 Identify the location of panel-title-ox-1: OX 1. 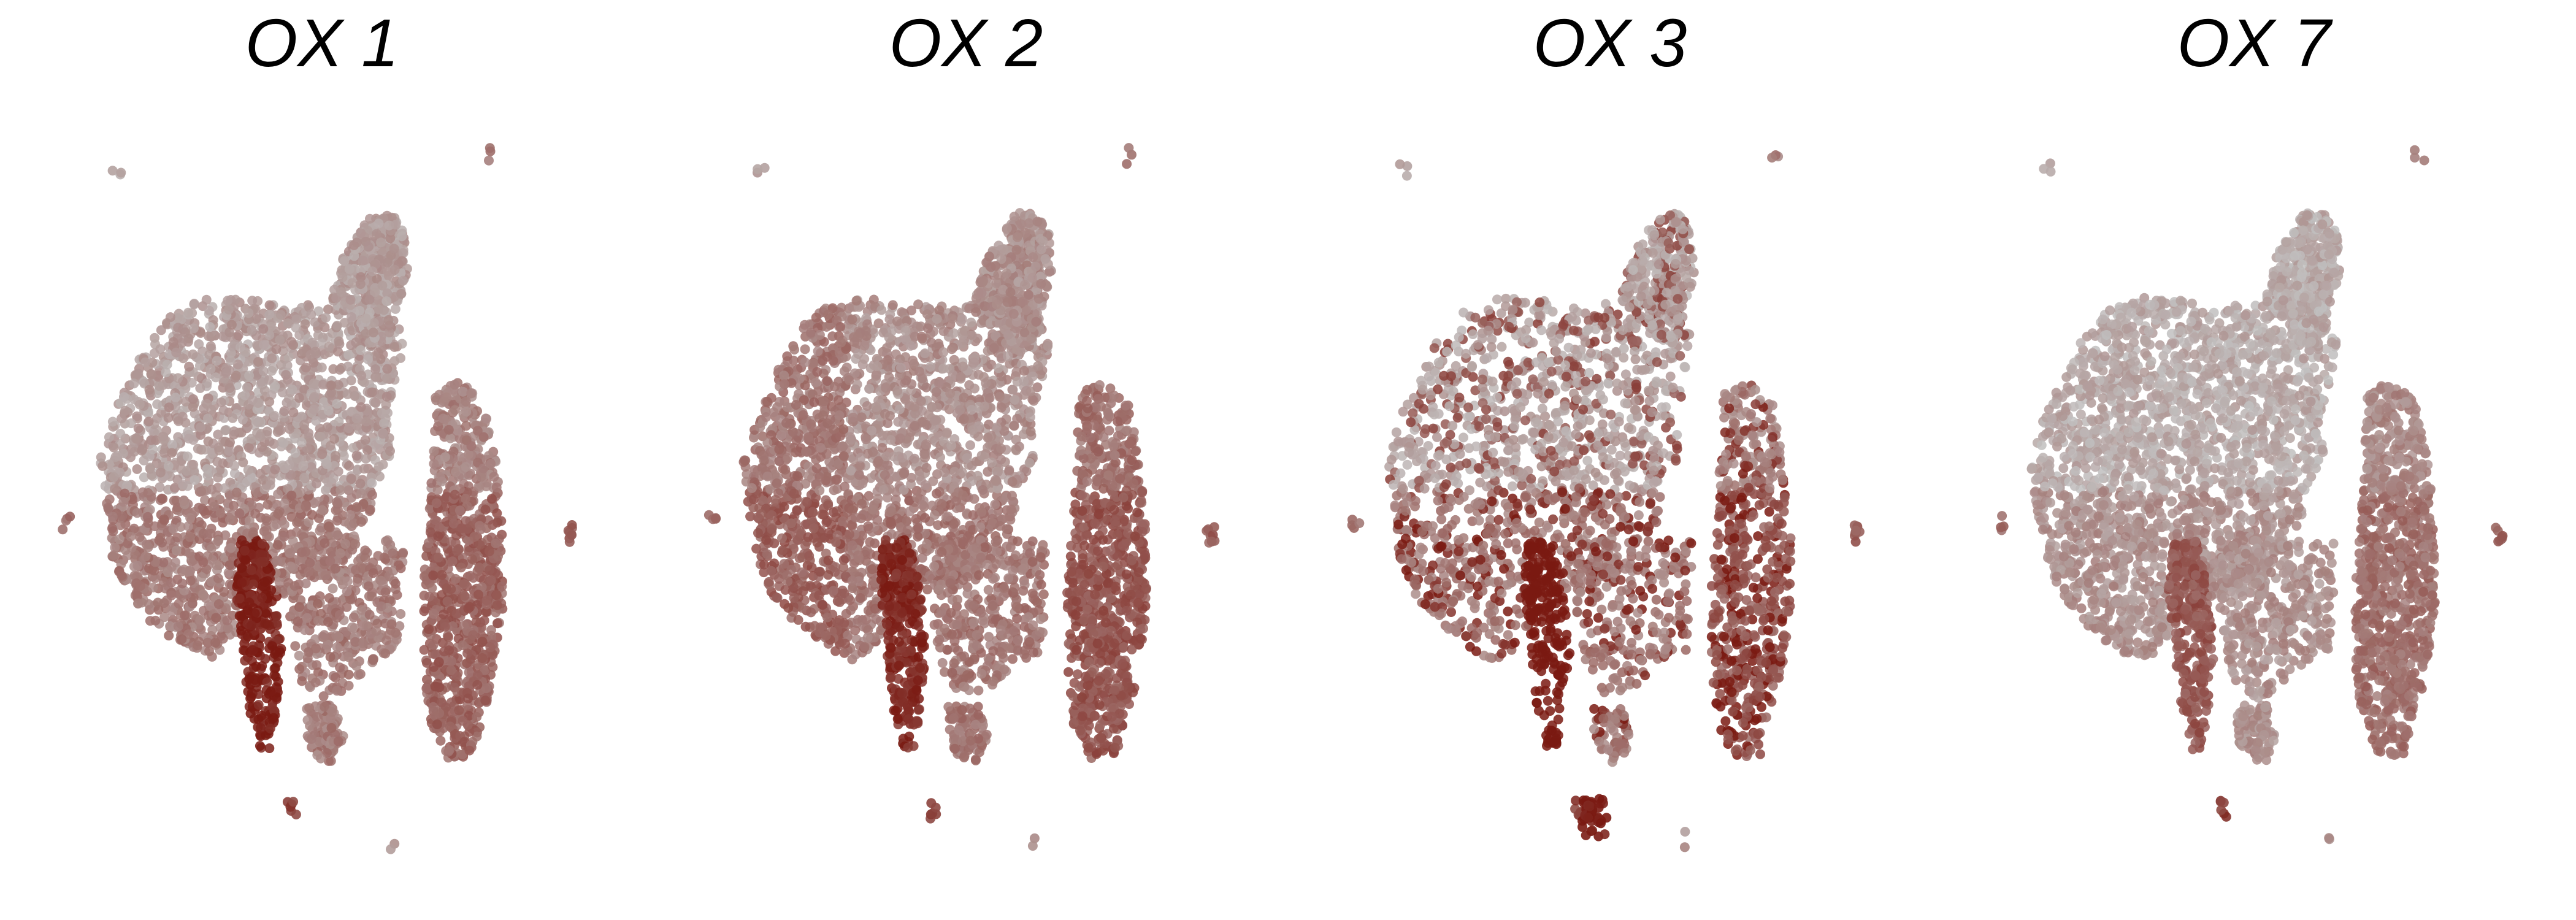
(322, 43).